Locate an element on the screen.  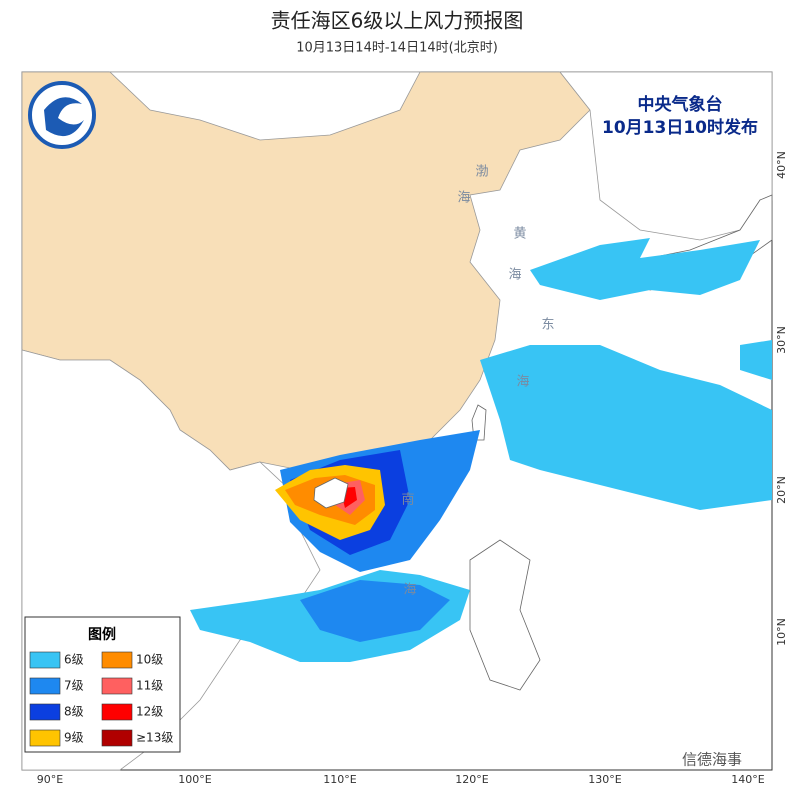
longitude-label: 130°E is located at coordinates (604, 779).